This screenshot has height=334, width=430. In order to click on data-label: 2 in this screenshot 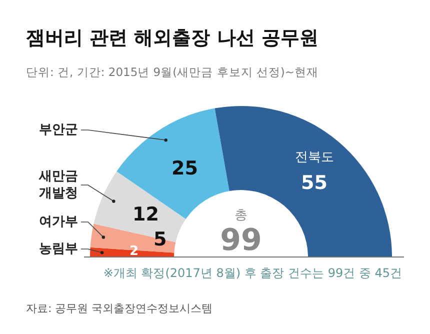, I will do `click(134, 251)`.